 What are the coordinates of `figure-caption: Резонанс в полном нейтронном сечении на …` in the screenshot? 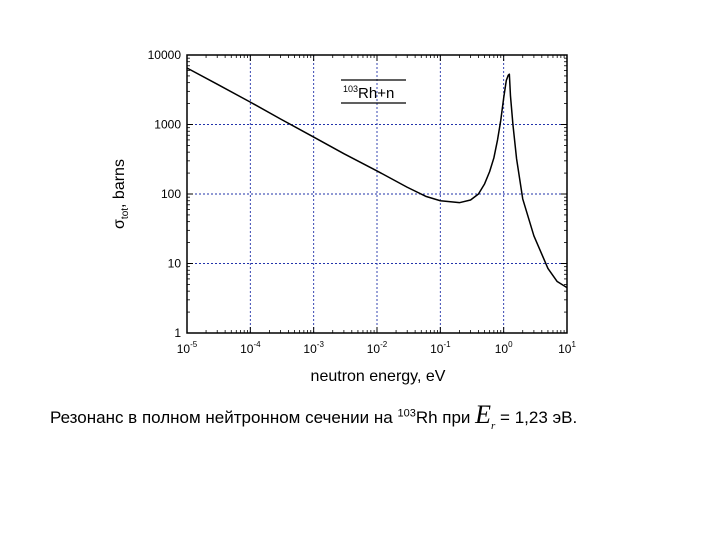 It's located at (370, 416).